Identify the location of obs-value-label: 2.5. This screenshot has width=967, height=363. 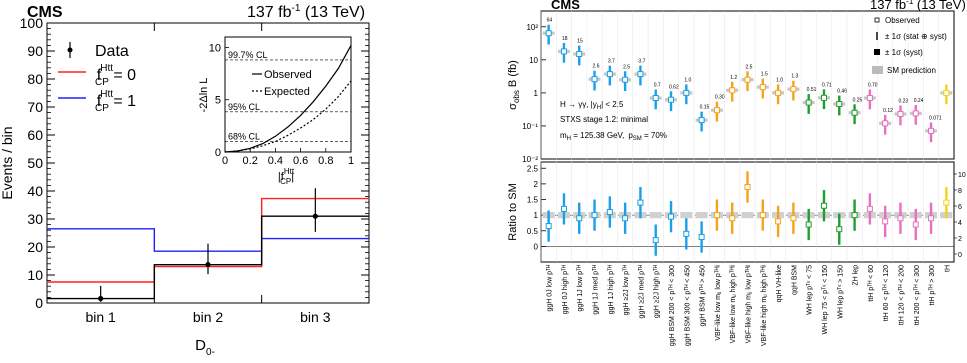
(626, 67).